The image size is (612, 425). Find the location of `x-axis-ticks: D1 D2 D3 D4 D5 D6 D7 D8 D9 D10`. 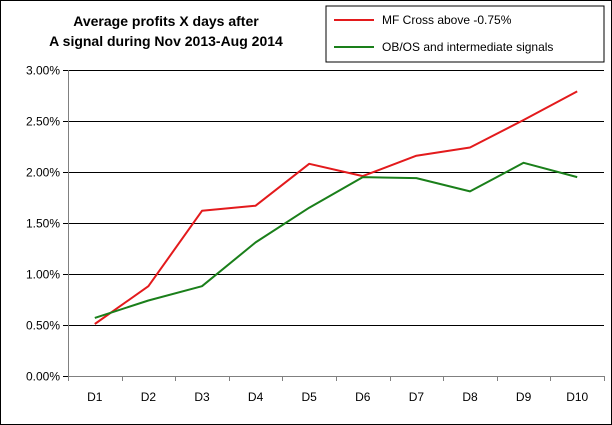

x-axis-ticks: D1 D2 D3 D4 D5 D6 D7 D8 D9 D10 is located at coordinates (336, 390).